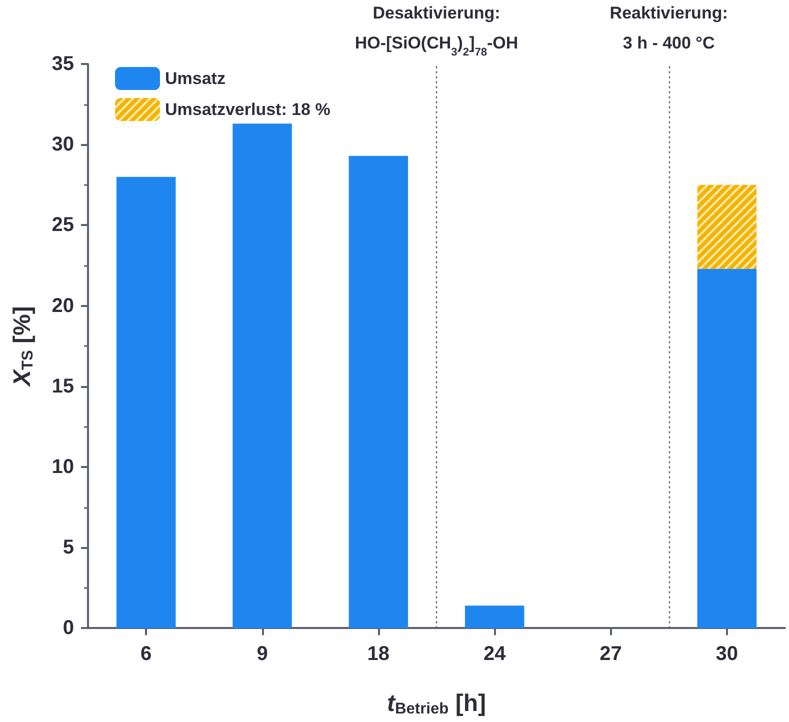 The width and height of the screenshot is (789, 722). I want to click on legend-label: Umsatz, so click(195, 78).